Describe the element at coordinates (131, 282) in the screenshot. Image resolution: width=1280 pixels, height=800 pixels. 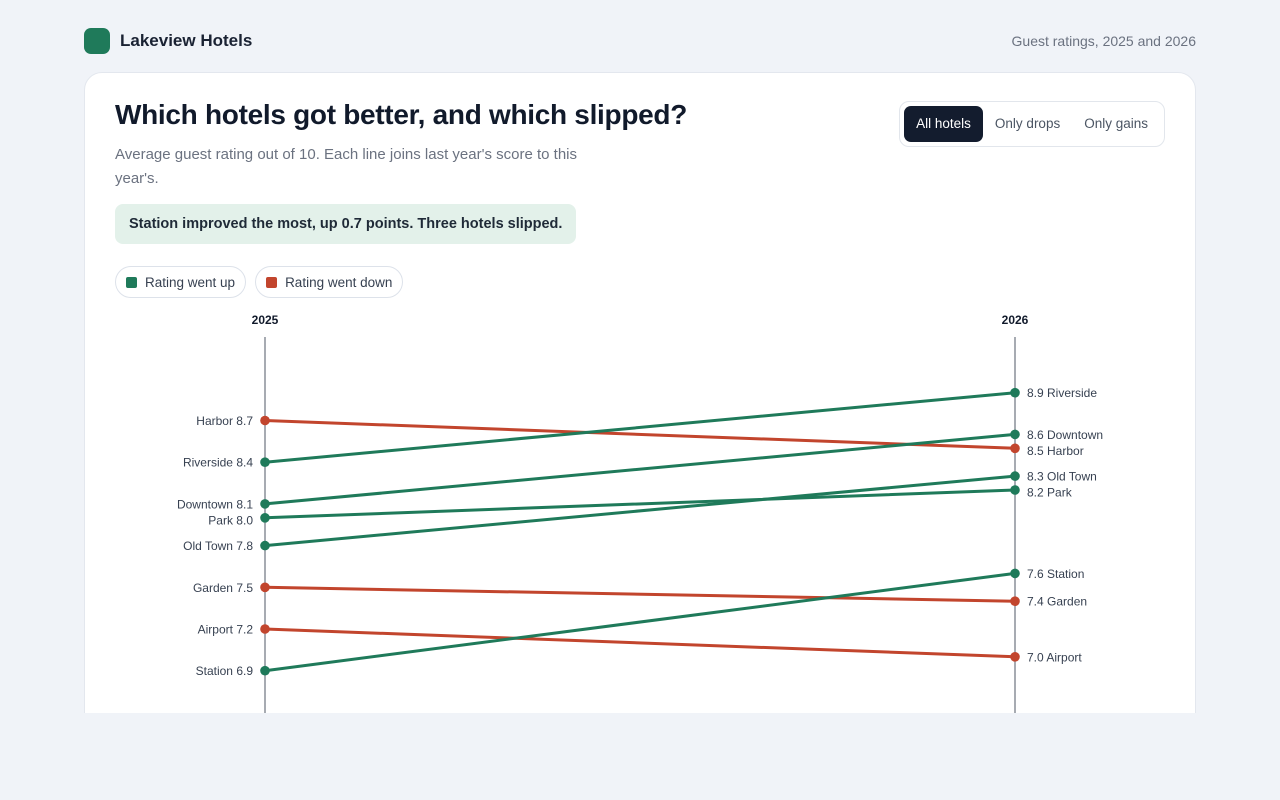
I see `up-swatch-icon` at that location.